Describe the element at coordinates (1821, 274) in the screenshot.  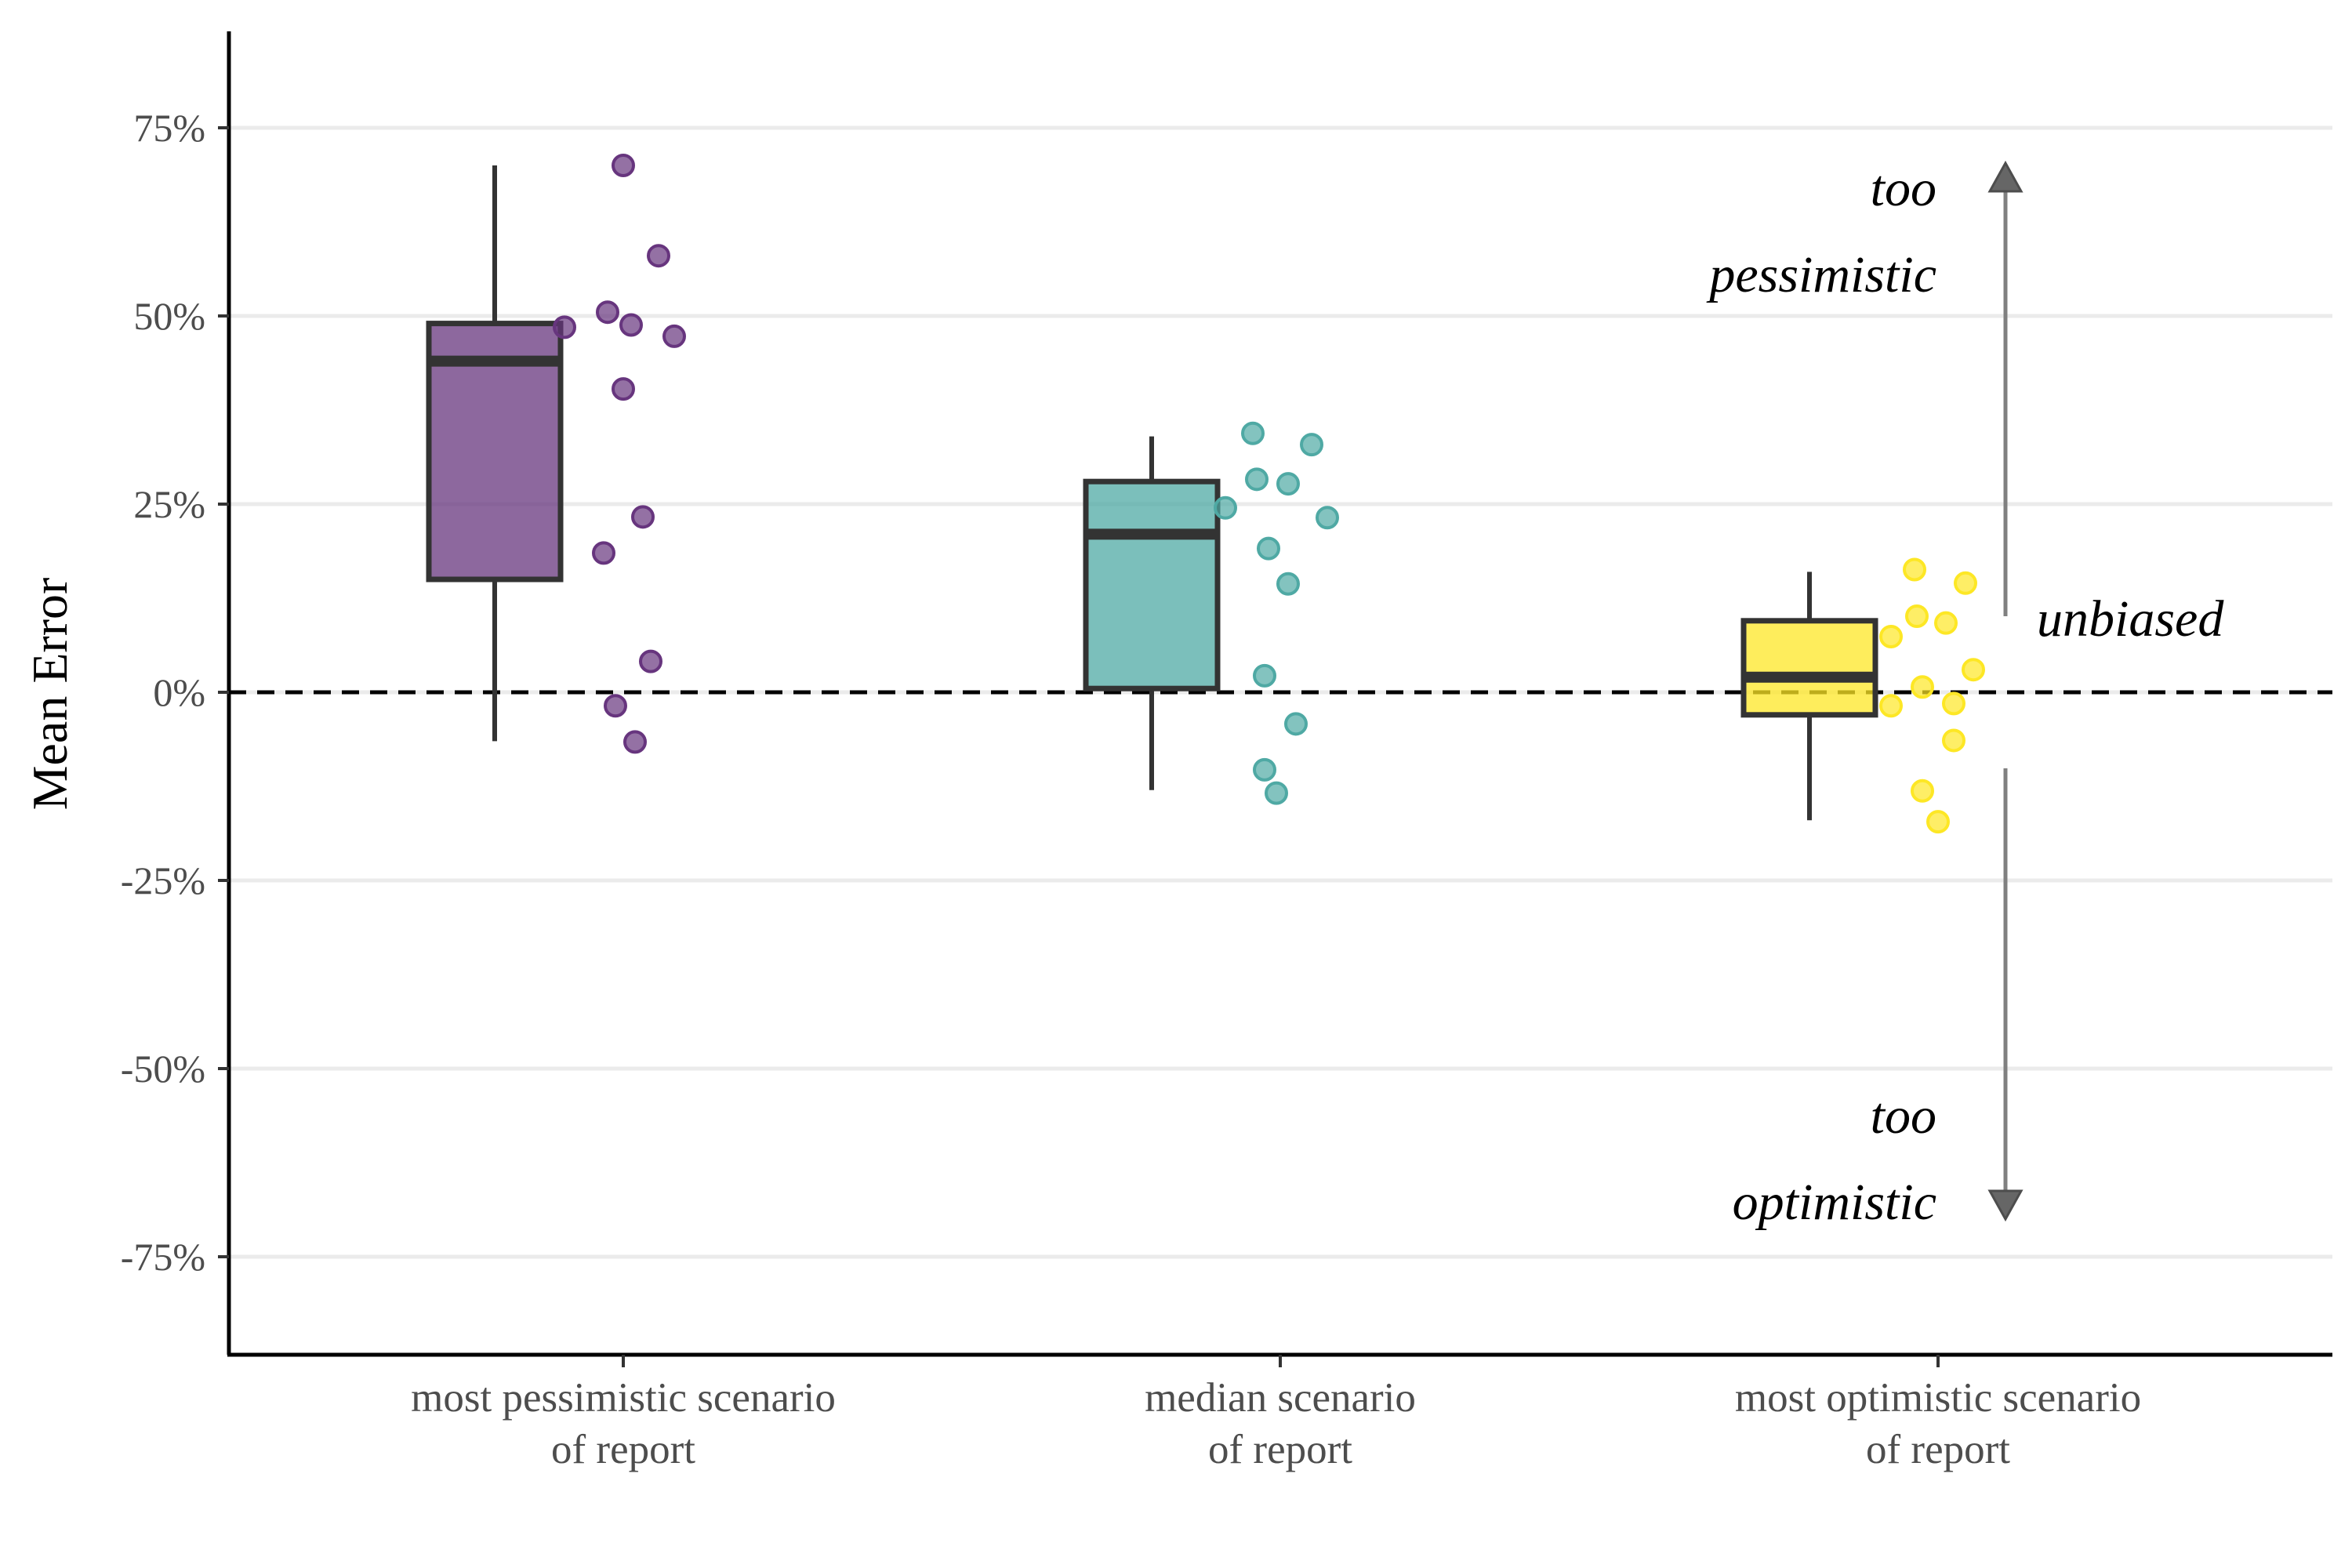
I see `annotation-text: pessimistic` at that location.